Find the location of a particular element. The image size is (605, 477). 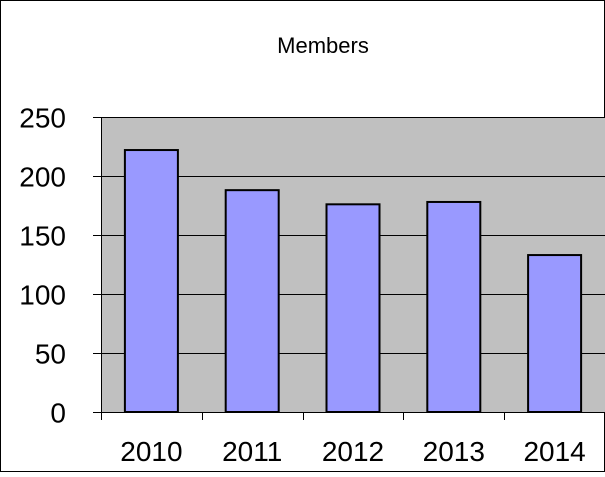

y-tick-label-250: 250 is located at coordinates (42, 118).